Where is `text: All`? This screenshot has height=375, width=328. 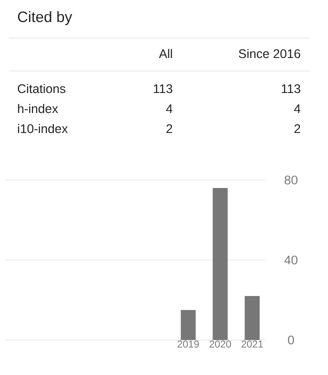 text: All is located at coordinates (165, 53).